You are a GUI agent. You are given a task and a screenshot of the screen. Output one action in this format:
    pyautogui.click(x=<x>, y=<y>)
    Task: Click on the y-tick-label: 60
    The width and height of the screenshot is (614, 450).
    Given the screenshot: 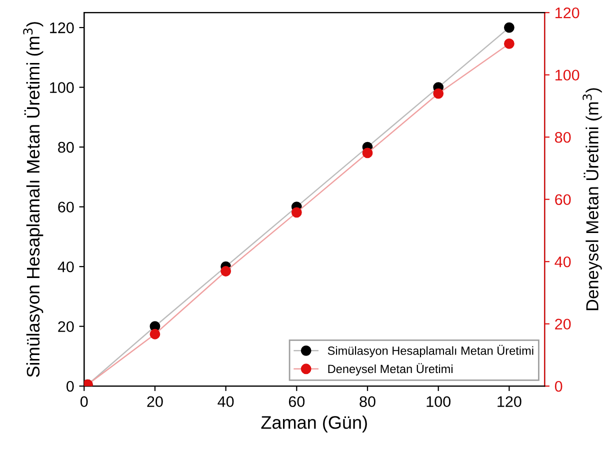 What is the action you would take?
    pyautogui.click(x=66, y=207)
    